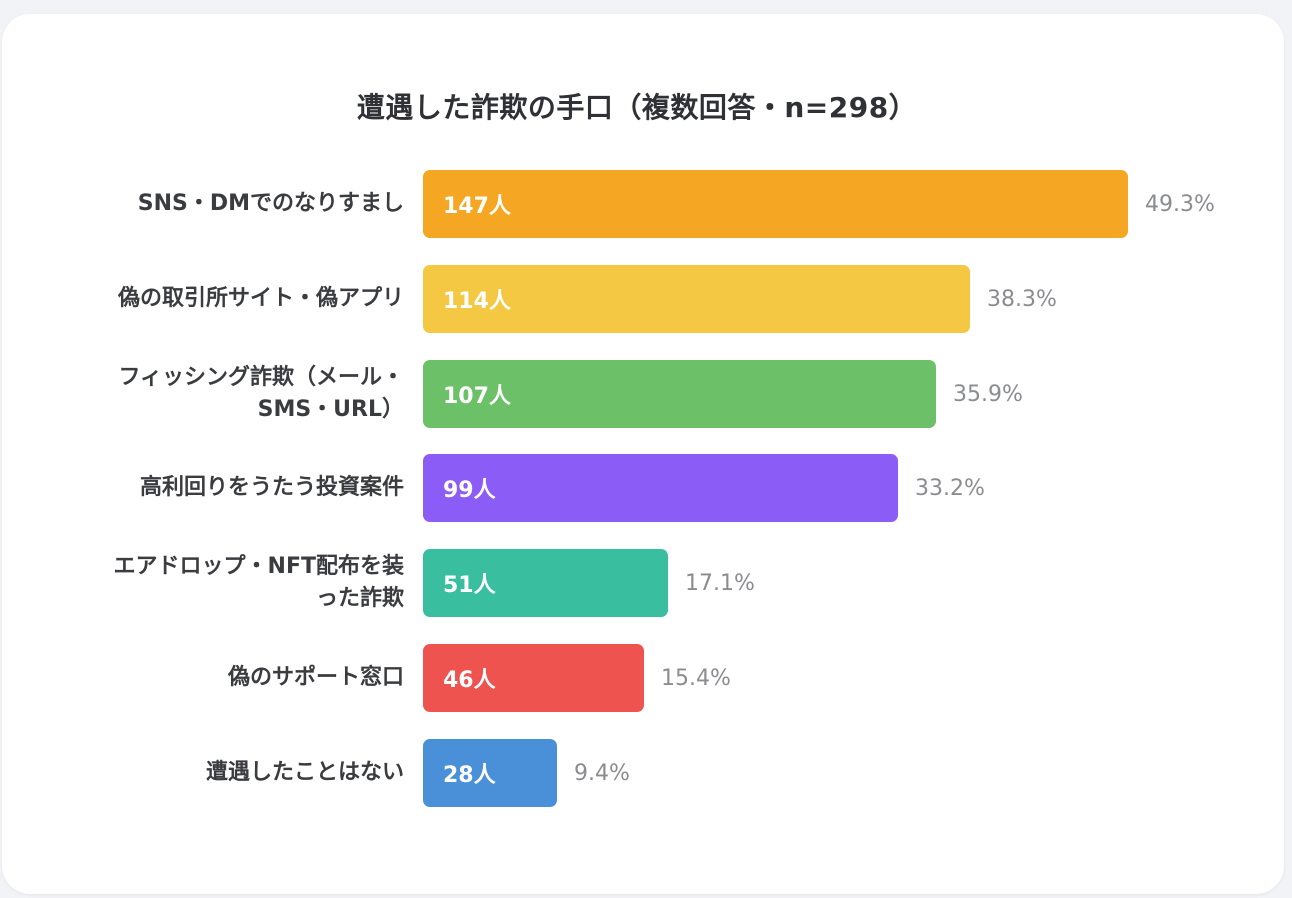  I want to click on bar: 107人, so click(679, 394).